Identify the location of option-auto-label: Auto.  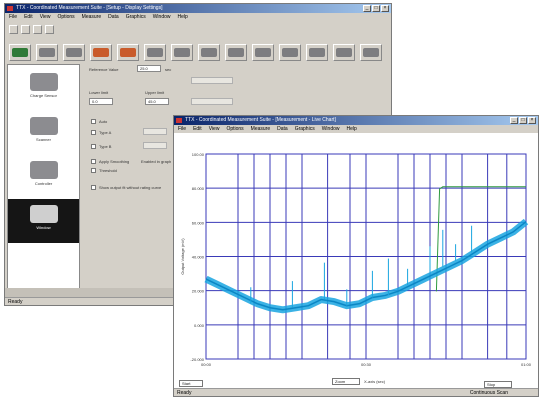
(103, 121).